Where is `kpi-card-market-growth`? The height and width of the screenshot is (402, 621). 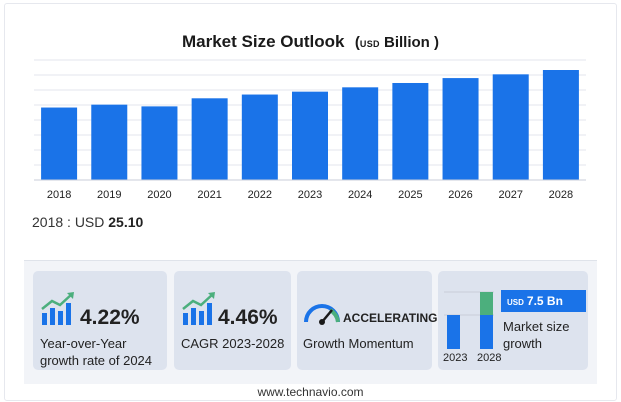
kpi-card-market-growth is located at coordinates (513, 320).